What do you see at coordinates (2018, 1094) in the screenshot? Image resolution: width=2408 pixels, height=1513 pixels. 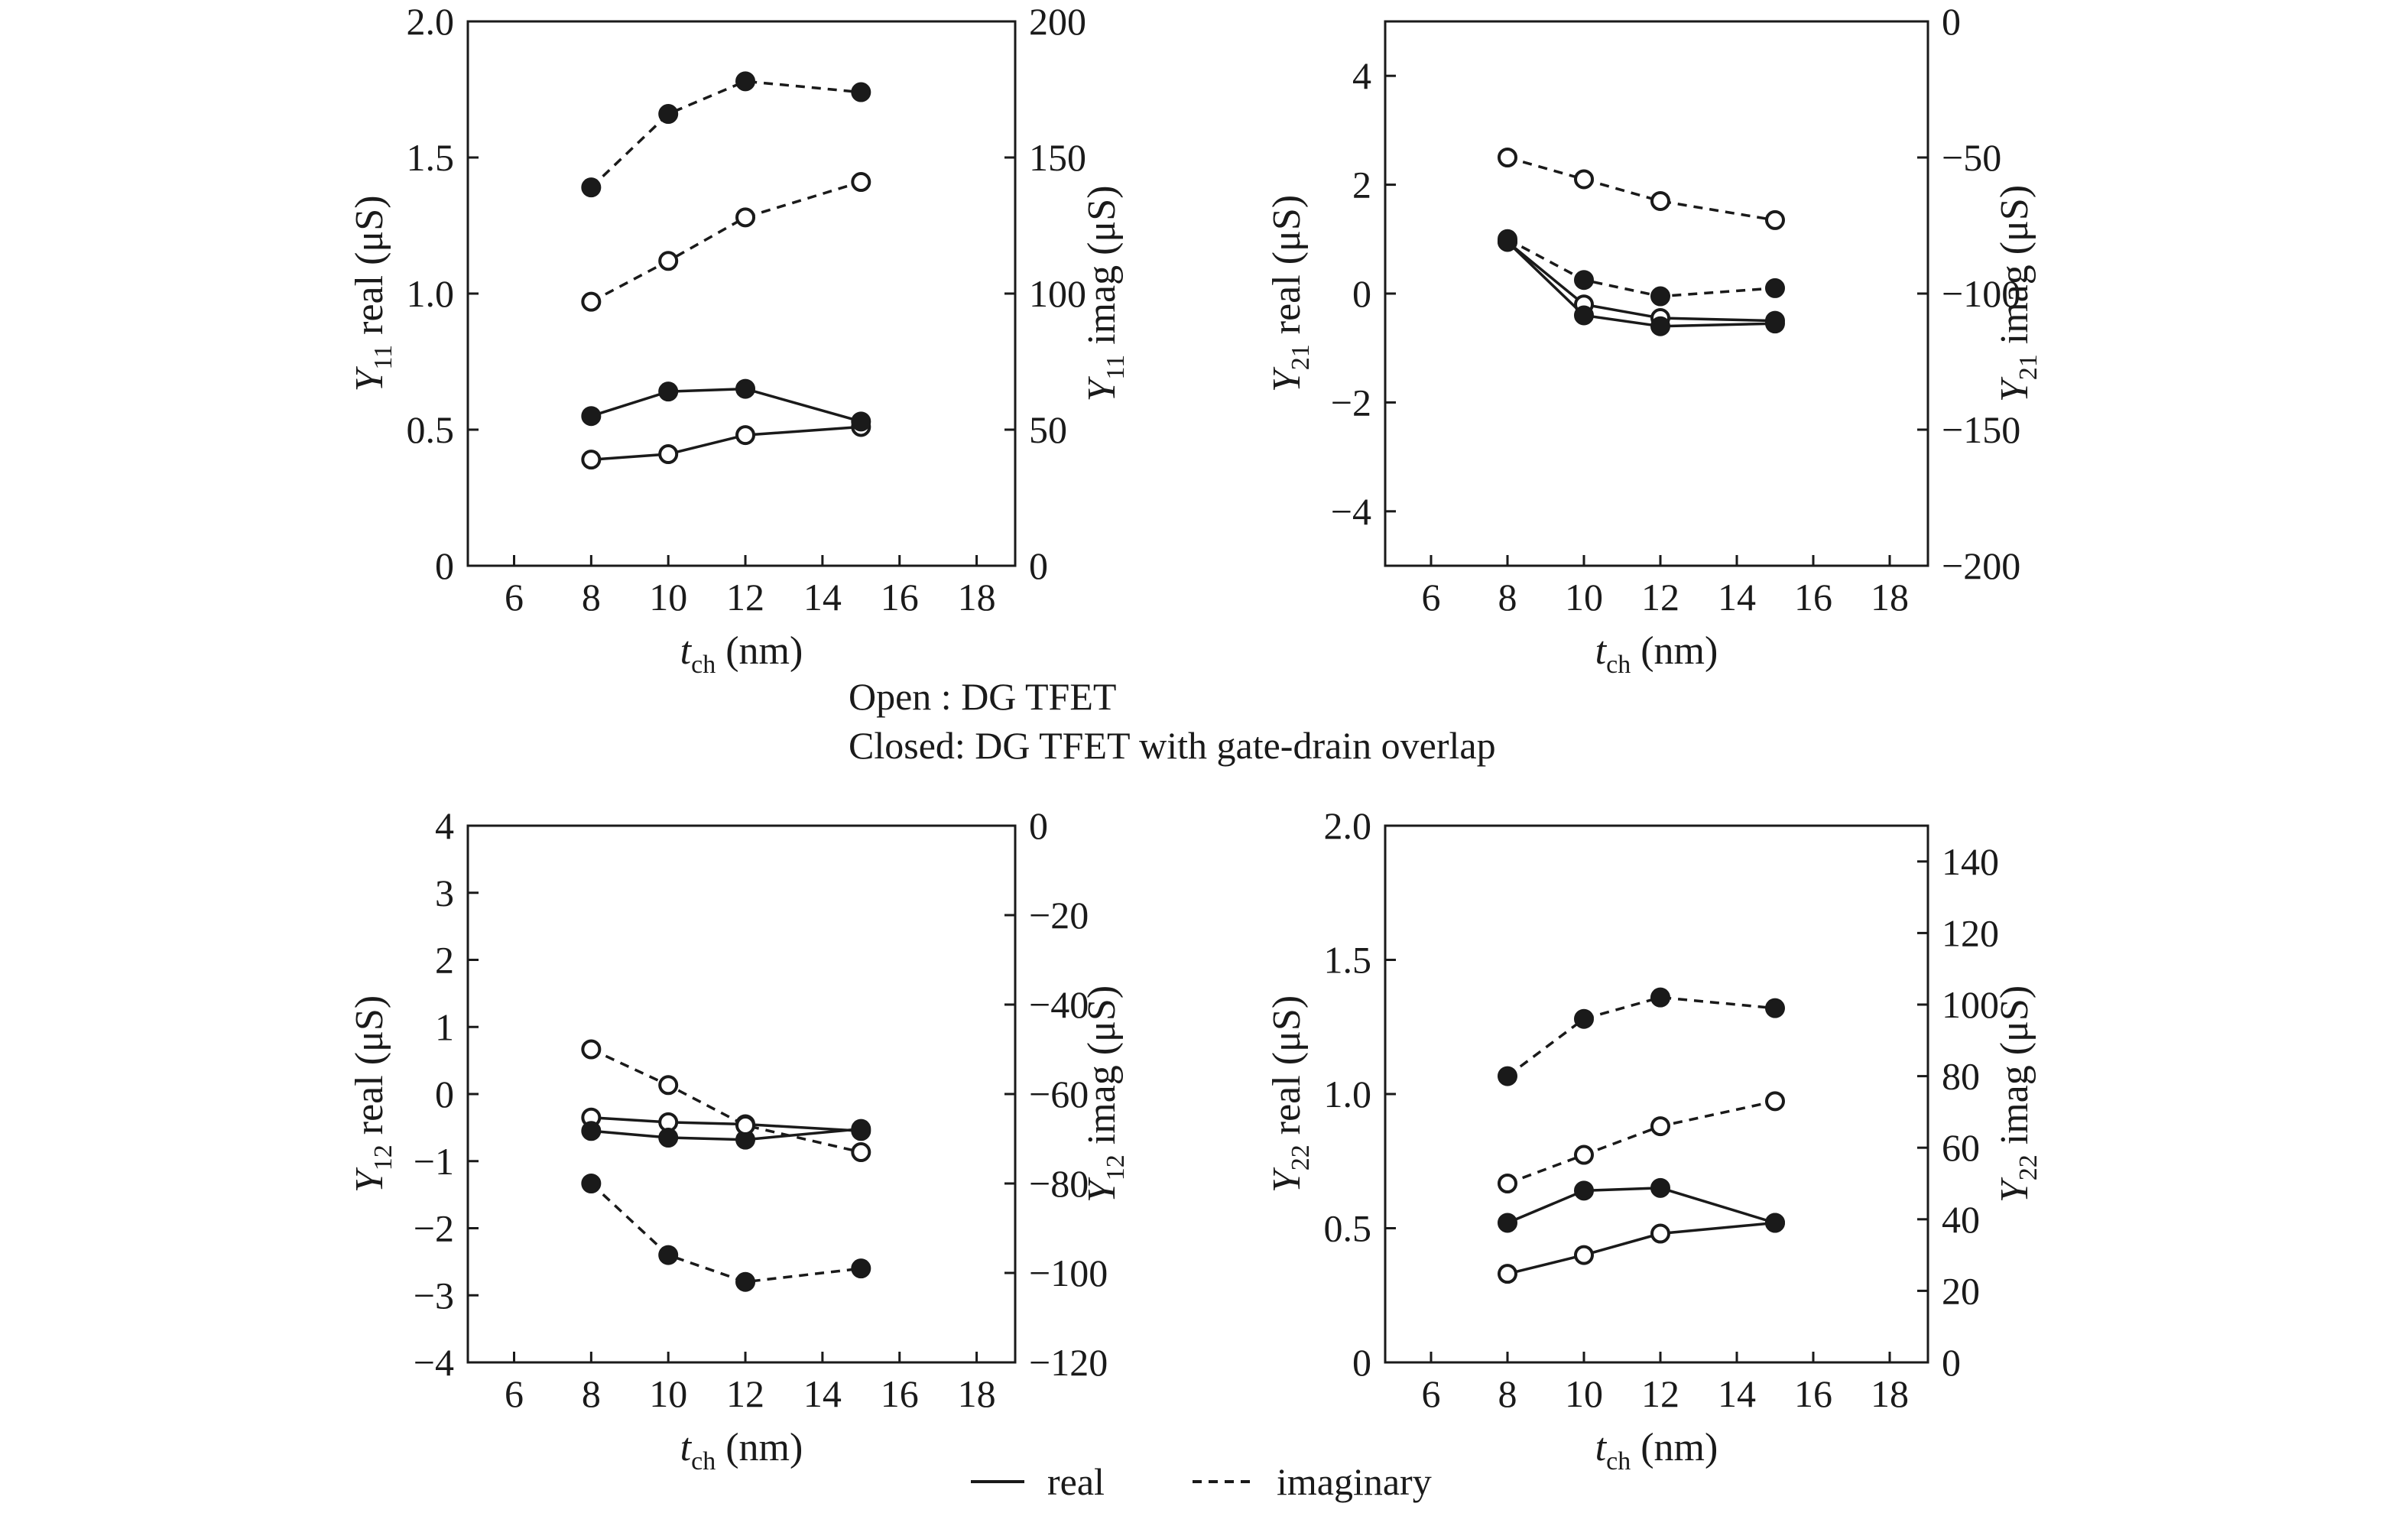 I see `y-right-axis-label: Y22 imag (μS)` at bounding box center [2018, 1094].